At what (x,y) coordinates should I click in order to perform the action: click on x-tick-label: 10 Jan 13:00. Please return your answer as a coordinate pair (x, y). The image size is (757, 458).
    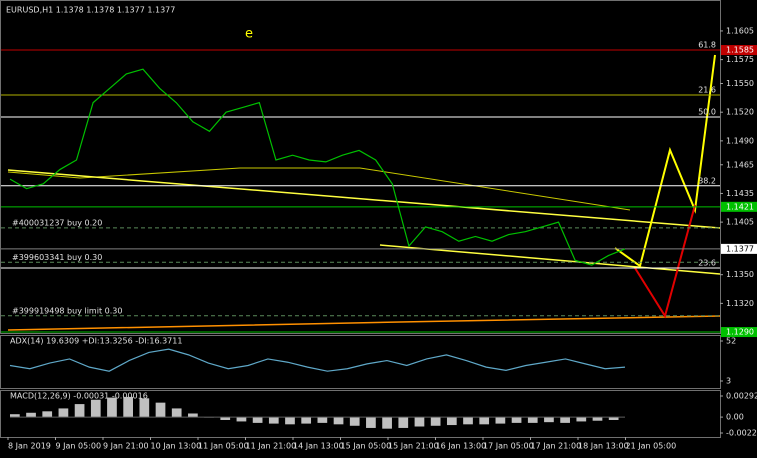
    Looking at the image, I should click on (176, 446).